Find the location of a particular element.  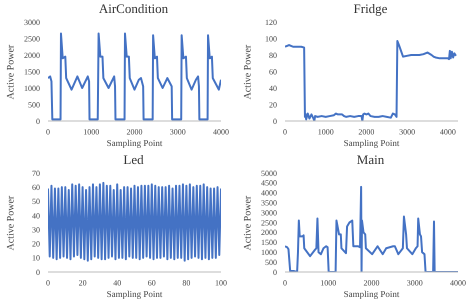

y-tick-label: 70 is located at coordinates (36, 173).